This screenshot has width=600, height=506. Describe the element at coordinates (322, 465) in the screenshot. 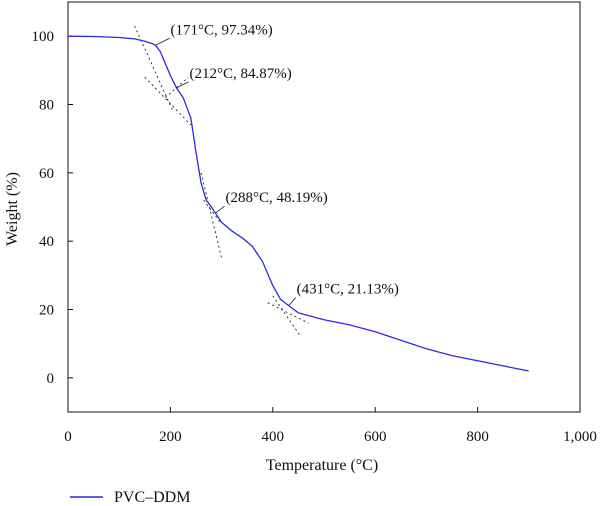

I see `x-axis-label: Temperature (°C)` at that location.